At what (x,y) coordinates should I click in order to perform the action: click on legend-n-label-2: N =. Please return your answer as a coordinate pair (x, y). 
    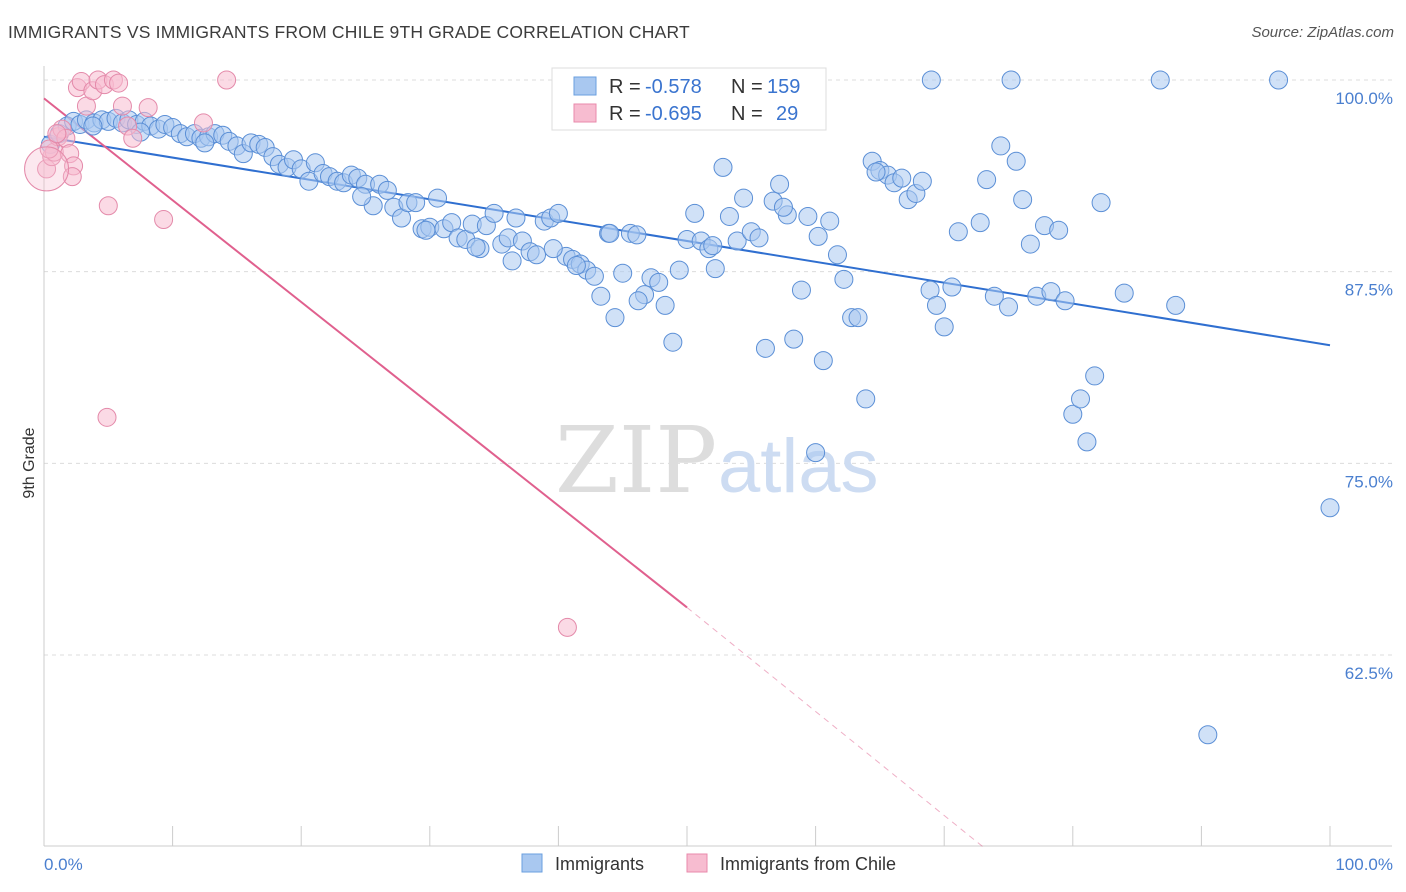
    Looking at the image, I should click on (747, 114).